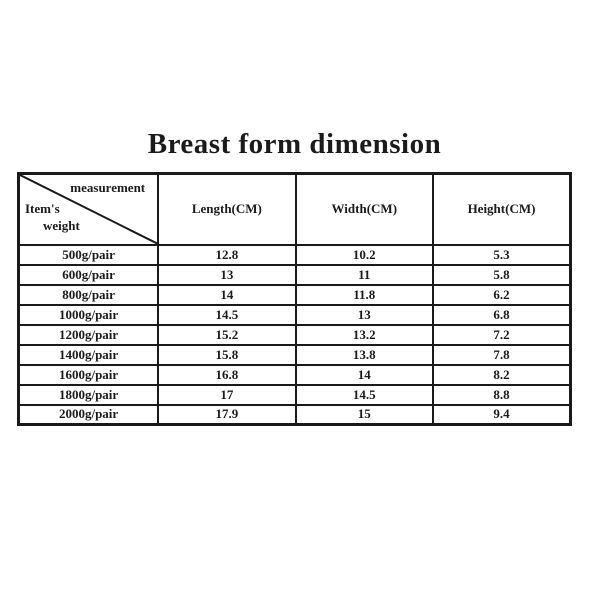  What do you see at coordinates (294, 144) in the screenshot?
I see `page-title: Breast form dimension` at bounding box center [294, 144].